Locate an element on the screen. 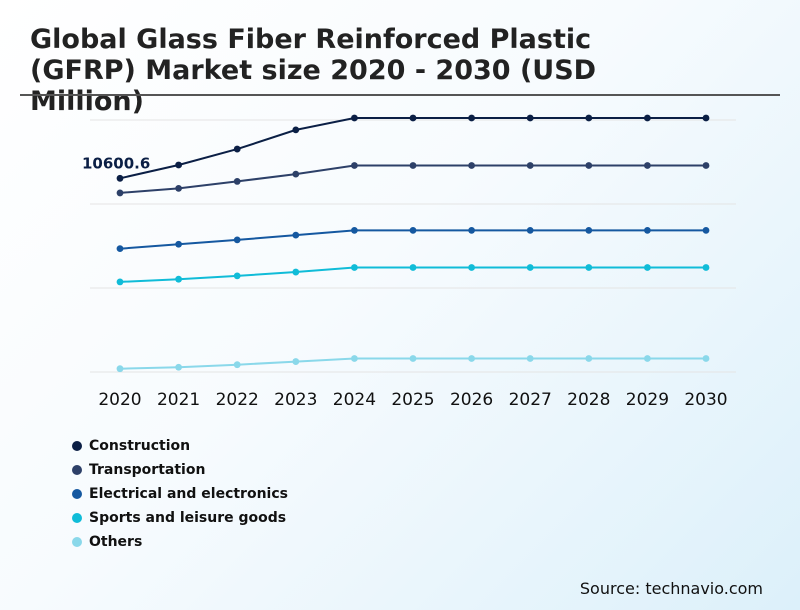 The image size is (800, 610). x-tick-label: 2024 is located at coordinates (354, 400).